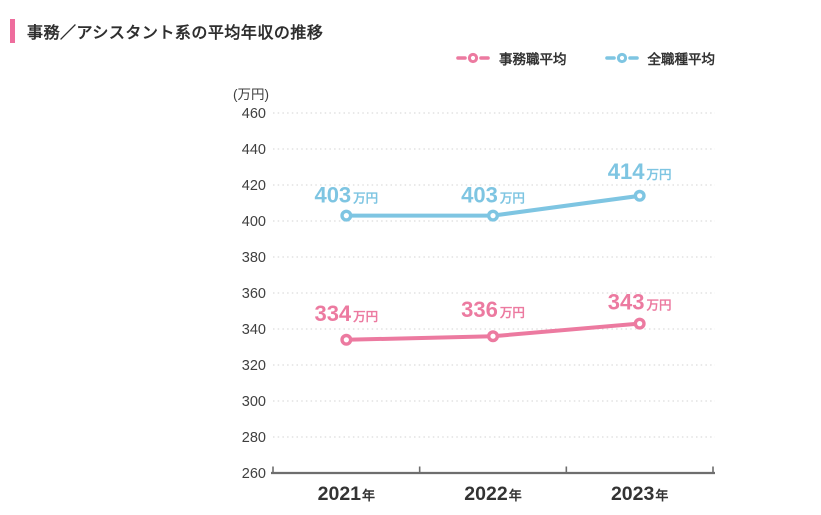 The width and height of the screenshot is (821, 515). I want to click on data-point-value-label: 334 万円, so click(346, 313).